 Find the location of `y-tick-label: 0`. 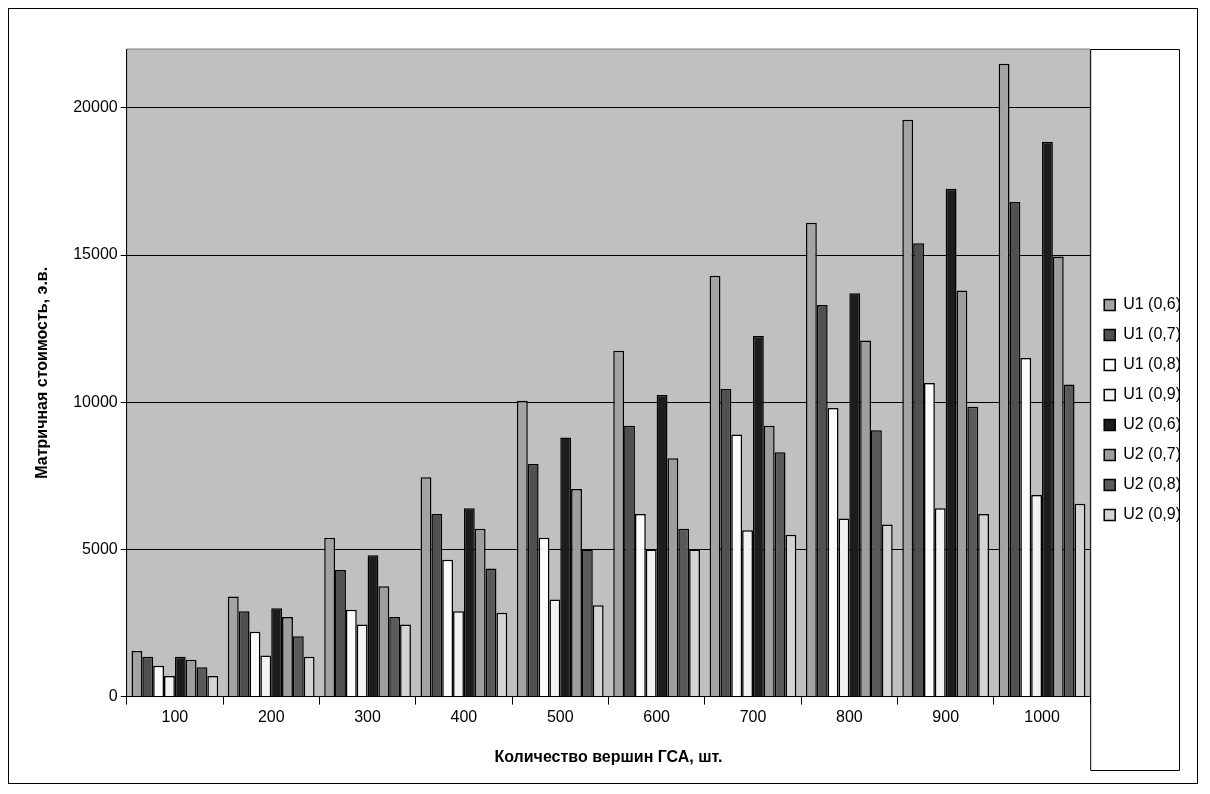

y-tick-label: 0 is located at coordinates (113, 696).